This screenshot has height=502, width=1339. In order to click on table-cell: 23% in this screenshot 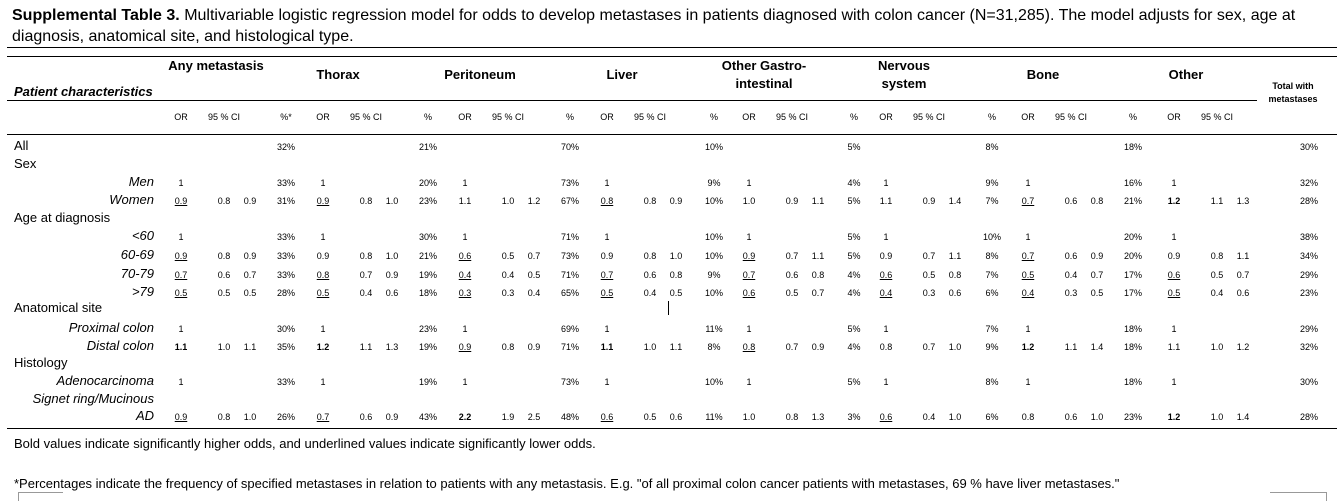, I will do `click(1308, 293)`.